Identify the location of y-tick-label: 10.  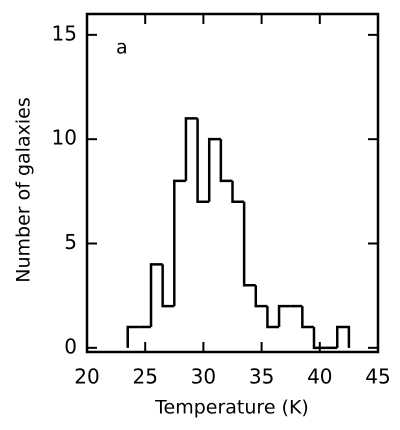
(64, 138).